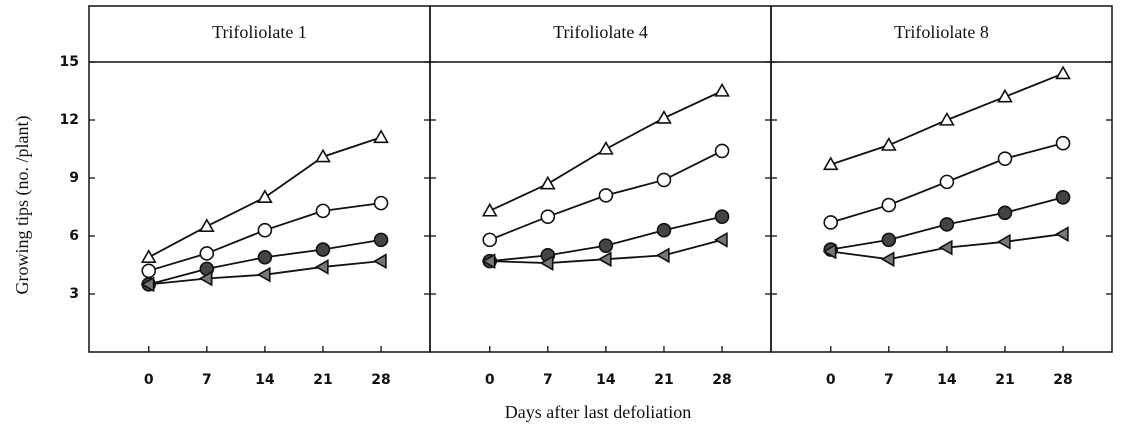 This screenshot has height=433, width=1129. Describe the element at coordinates (69, 120) in the screenshot. I see `y-tick-label: 12` at that location.